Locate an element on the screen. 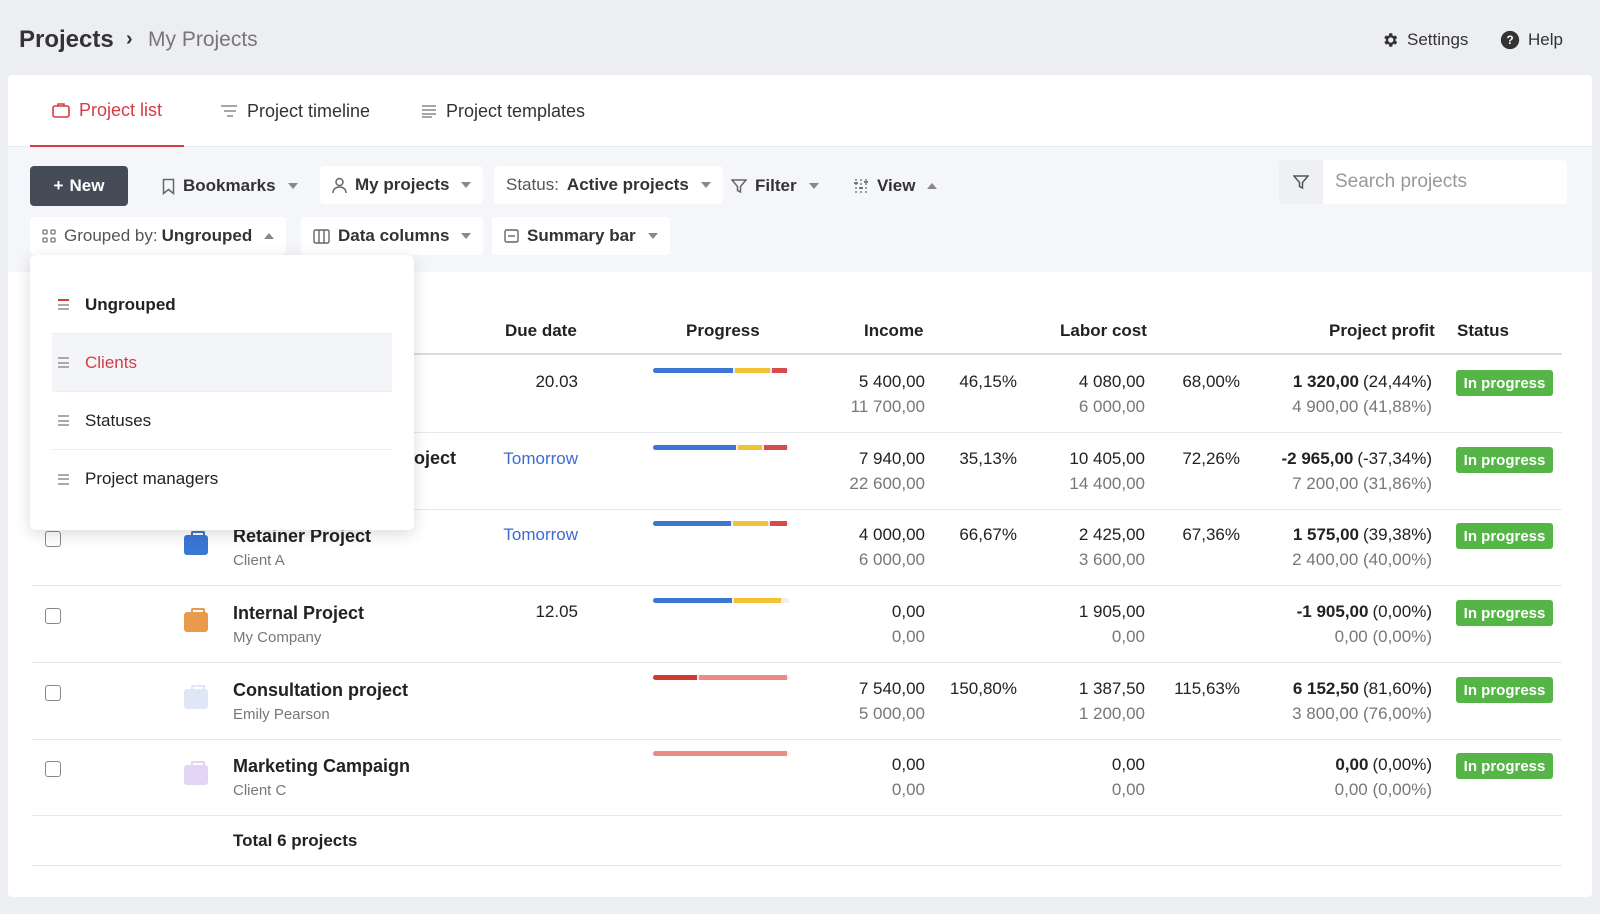 The height and width of the screenshot is (914, 1600). header-project-profit: Project profit is located at coordinates (1382, 330).